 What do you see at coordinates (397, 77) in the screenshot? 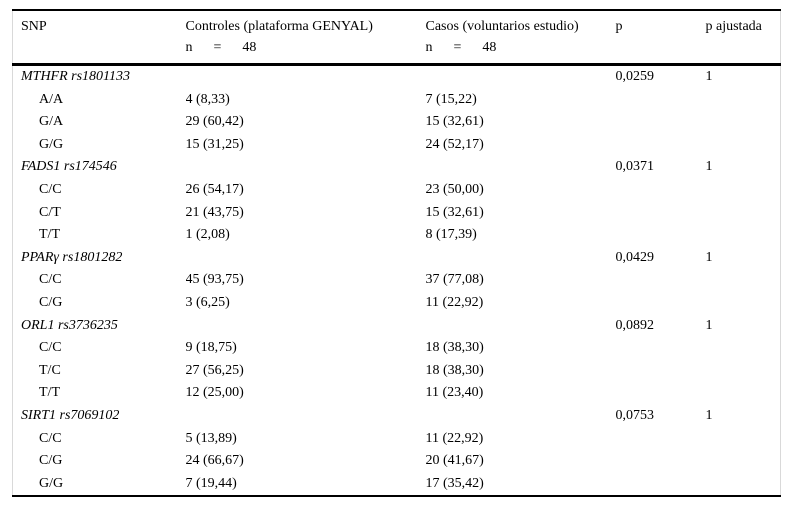
I see `gene-row: MTHFR rs1801133 0,0259 1` at bounding box center [397, 77].